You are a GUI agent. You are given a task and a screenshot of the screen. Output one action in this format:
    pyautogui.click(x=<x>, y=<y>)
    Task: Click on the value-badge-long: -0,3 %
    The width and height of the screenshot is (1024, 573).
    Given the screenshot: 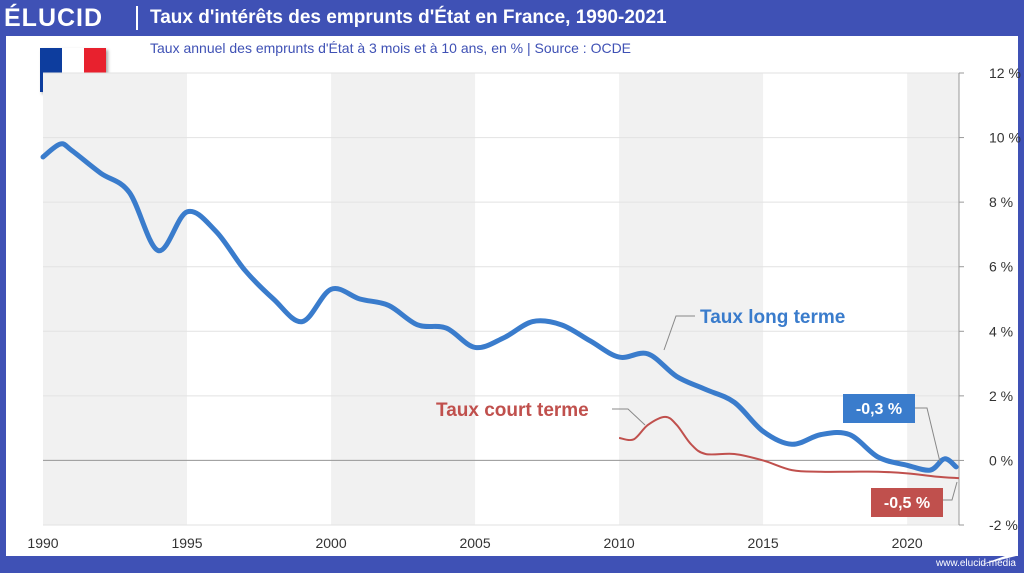 What is the action you would take?
    pyautogui.click(x=879, y=409)
    